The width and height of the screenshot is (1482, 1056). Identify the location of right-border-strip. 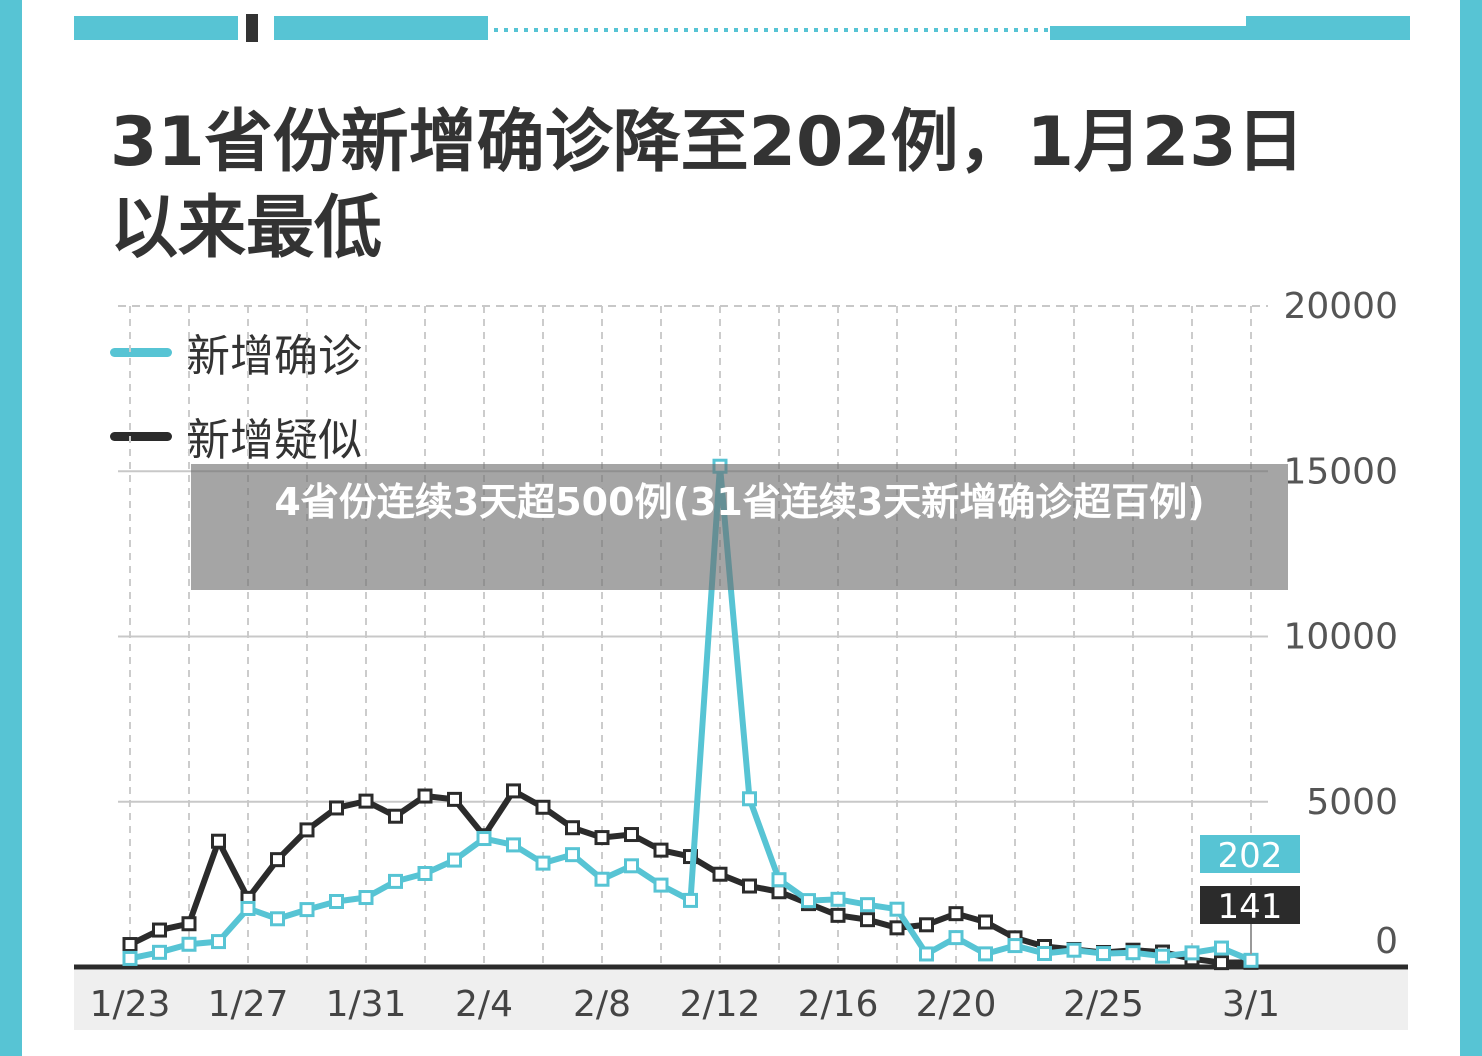
(1471, 528).